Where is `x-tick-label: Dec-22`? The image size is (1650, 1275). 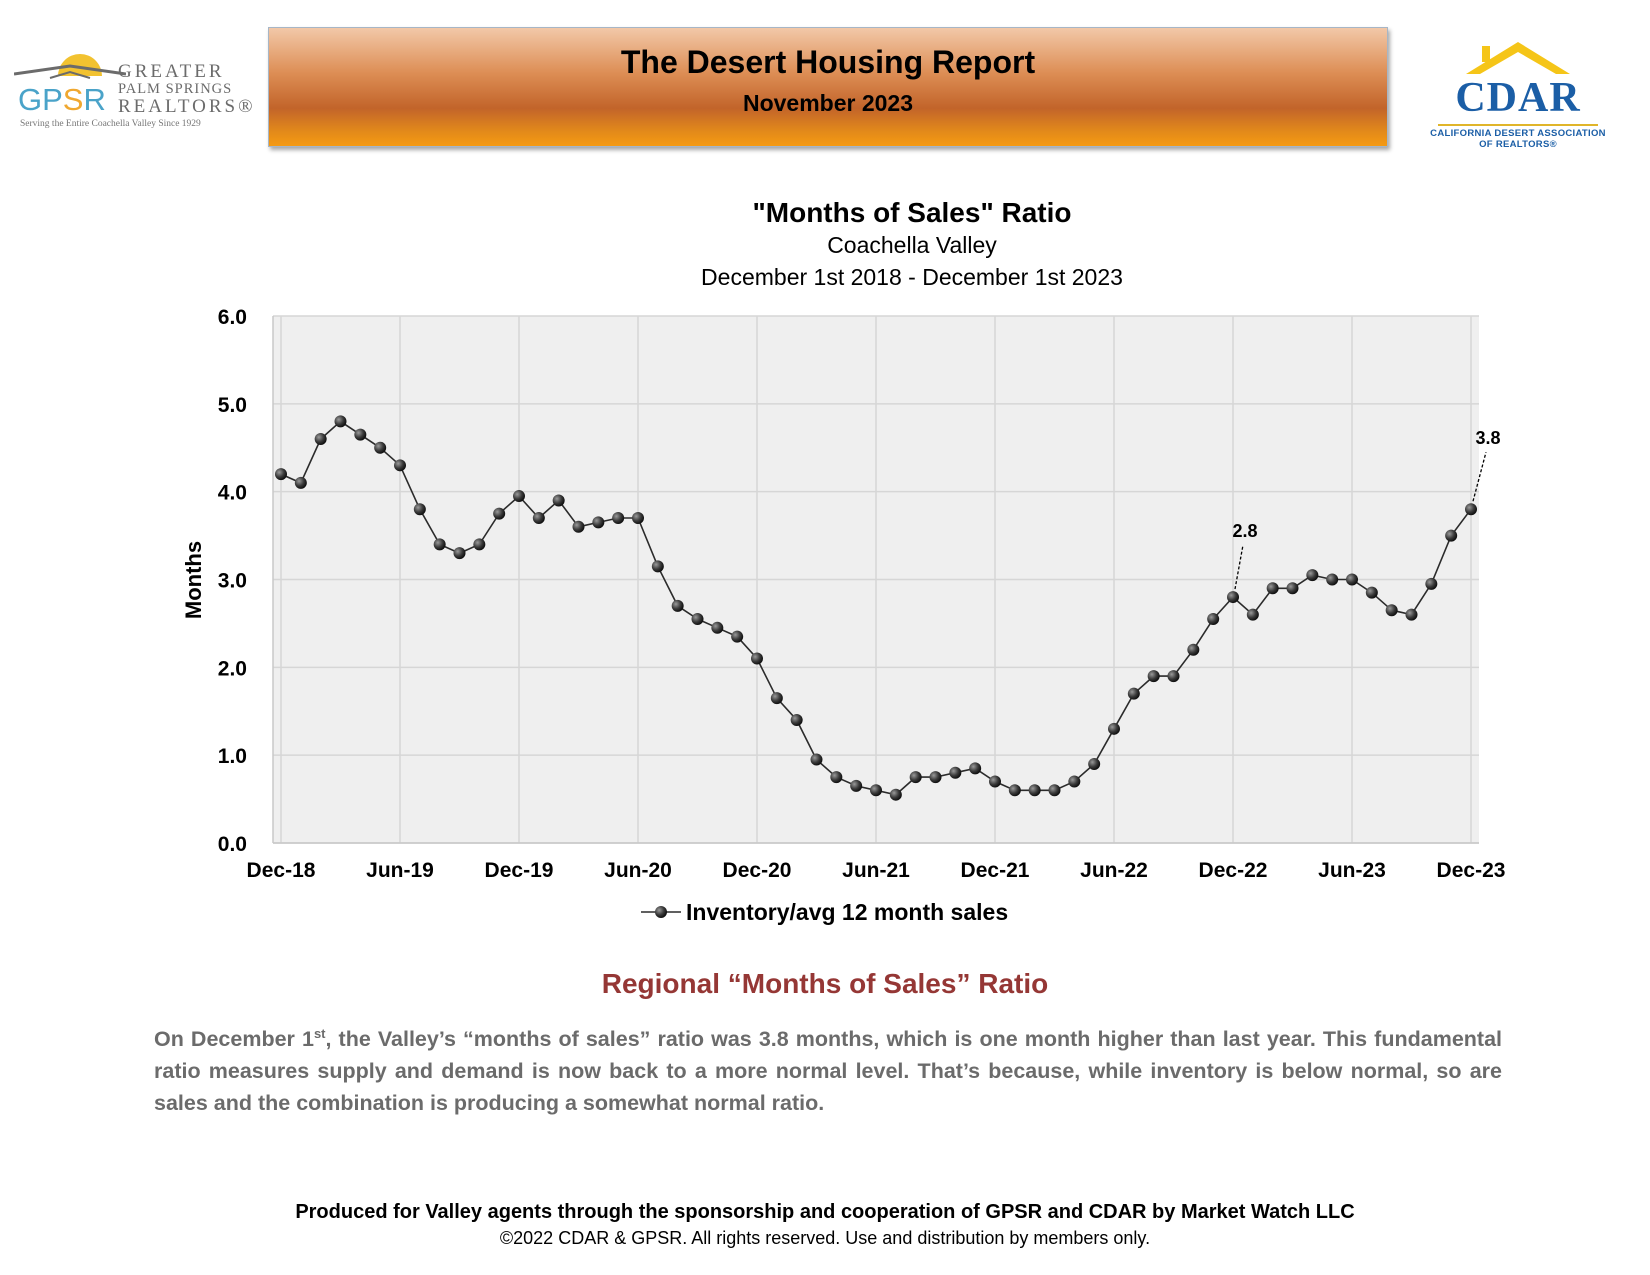 x-tick-label: Dec-22 is located at coordinates (1233, 870).